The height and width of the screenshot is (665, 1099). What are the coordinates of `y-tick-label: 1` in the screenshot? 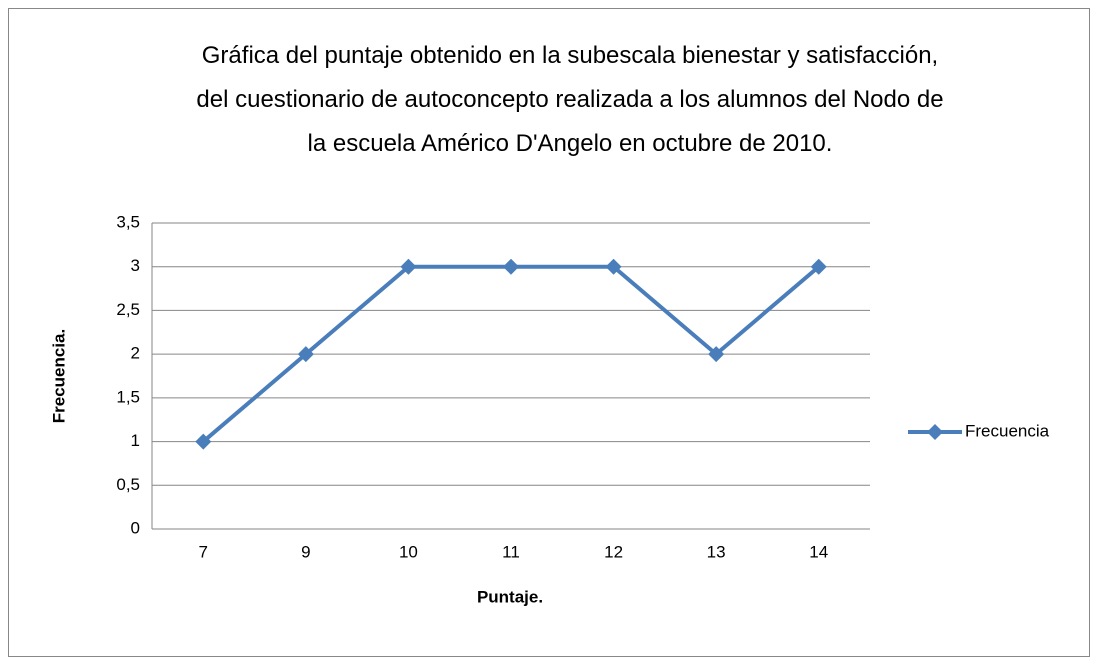 It's located at (135, 440).